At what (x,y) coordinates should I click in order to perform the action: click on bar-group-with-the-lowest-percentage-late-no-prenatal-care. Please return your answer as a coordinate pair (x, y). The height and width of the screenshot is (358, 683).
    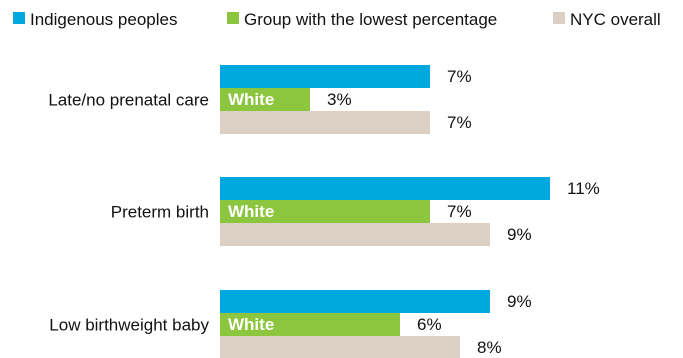
    Looking at the image, I should click on (265, 99).